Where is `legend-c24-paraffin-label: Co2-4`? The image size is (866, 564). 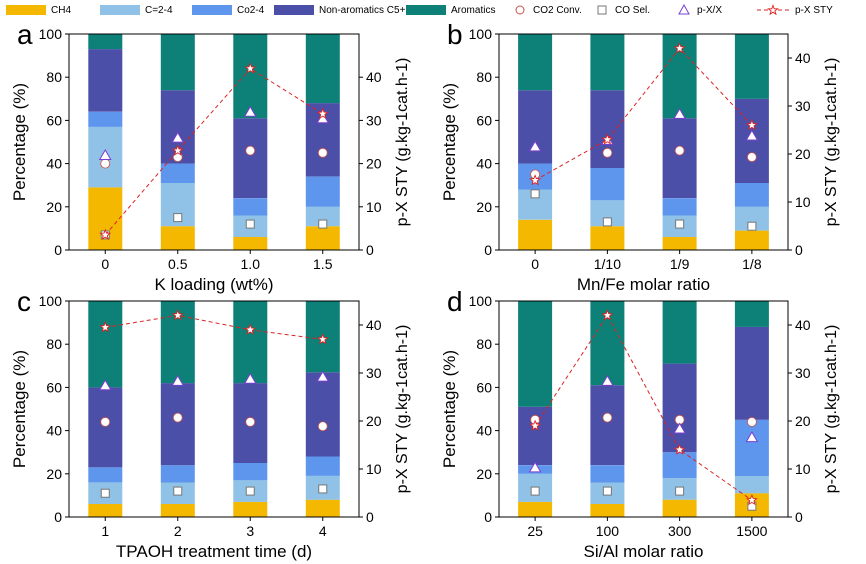
legend-c24-paraffin-label: Co2-4 is located at coordinates (251, 10).